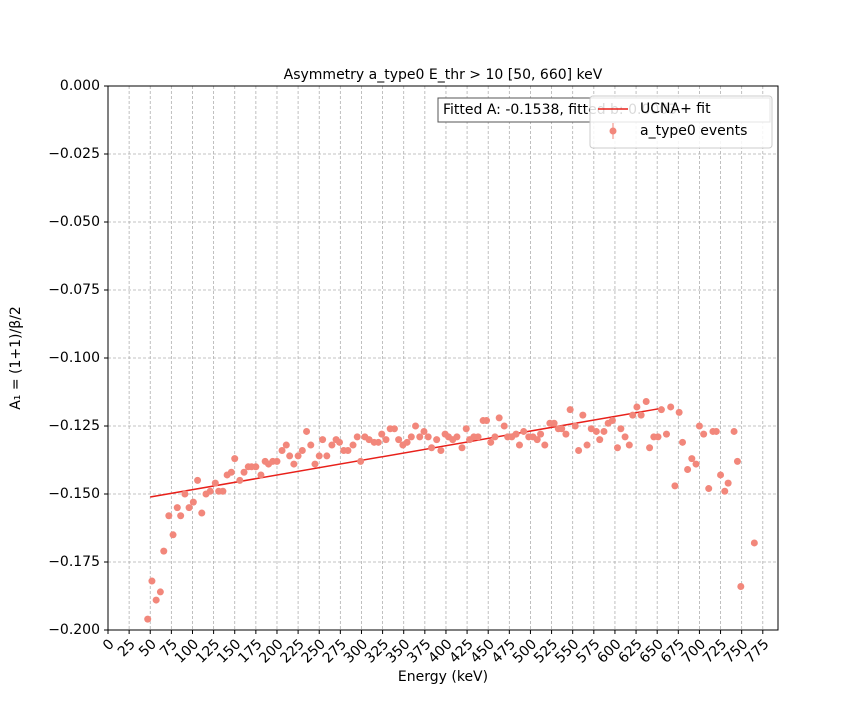 The image size is (864, 720). What do you see at coordinates (757, 651) in the screenshot?
I see `x-tick-label: 775` at bounding box center [757, 651].